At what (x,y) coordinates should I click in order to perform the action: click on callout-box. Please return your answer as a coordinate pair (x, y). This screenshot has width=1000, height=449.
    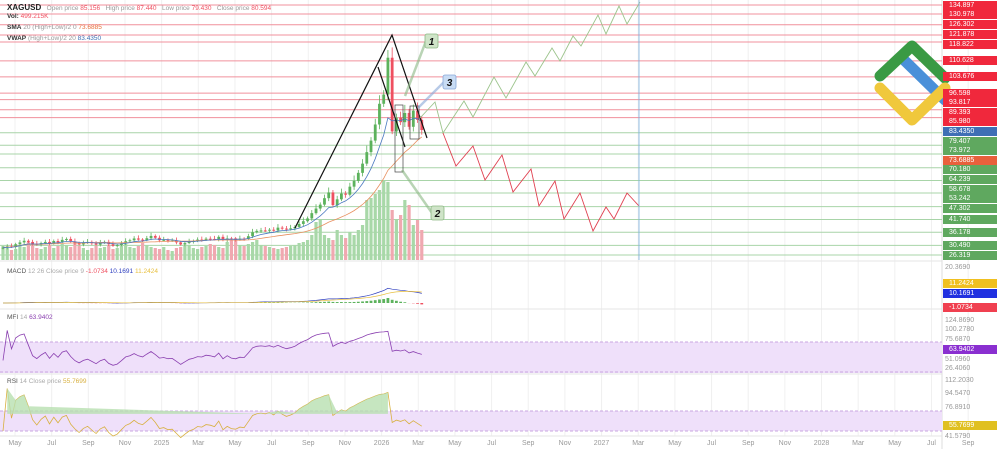
    Looking at the image, I should click on (431, 41).